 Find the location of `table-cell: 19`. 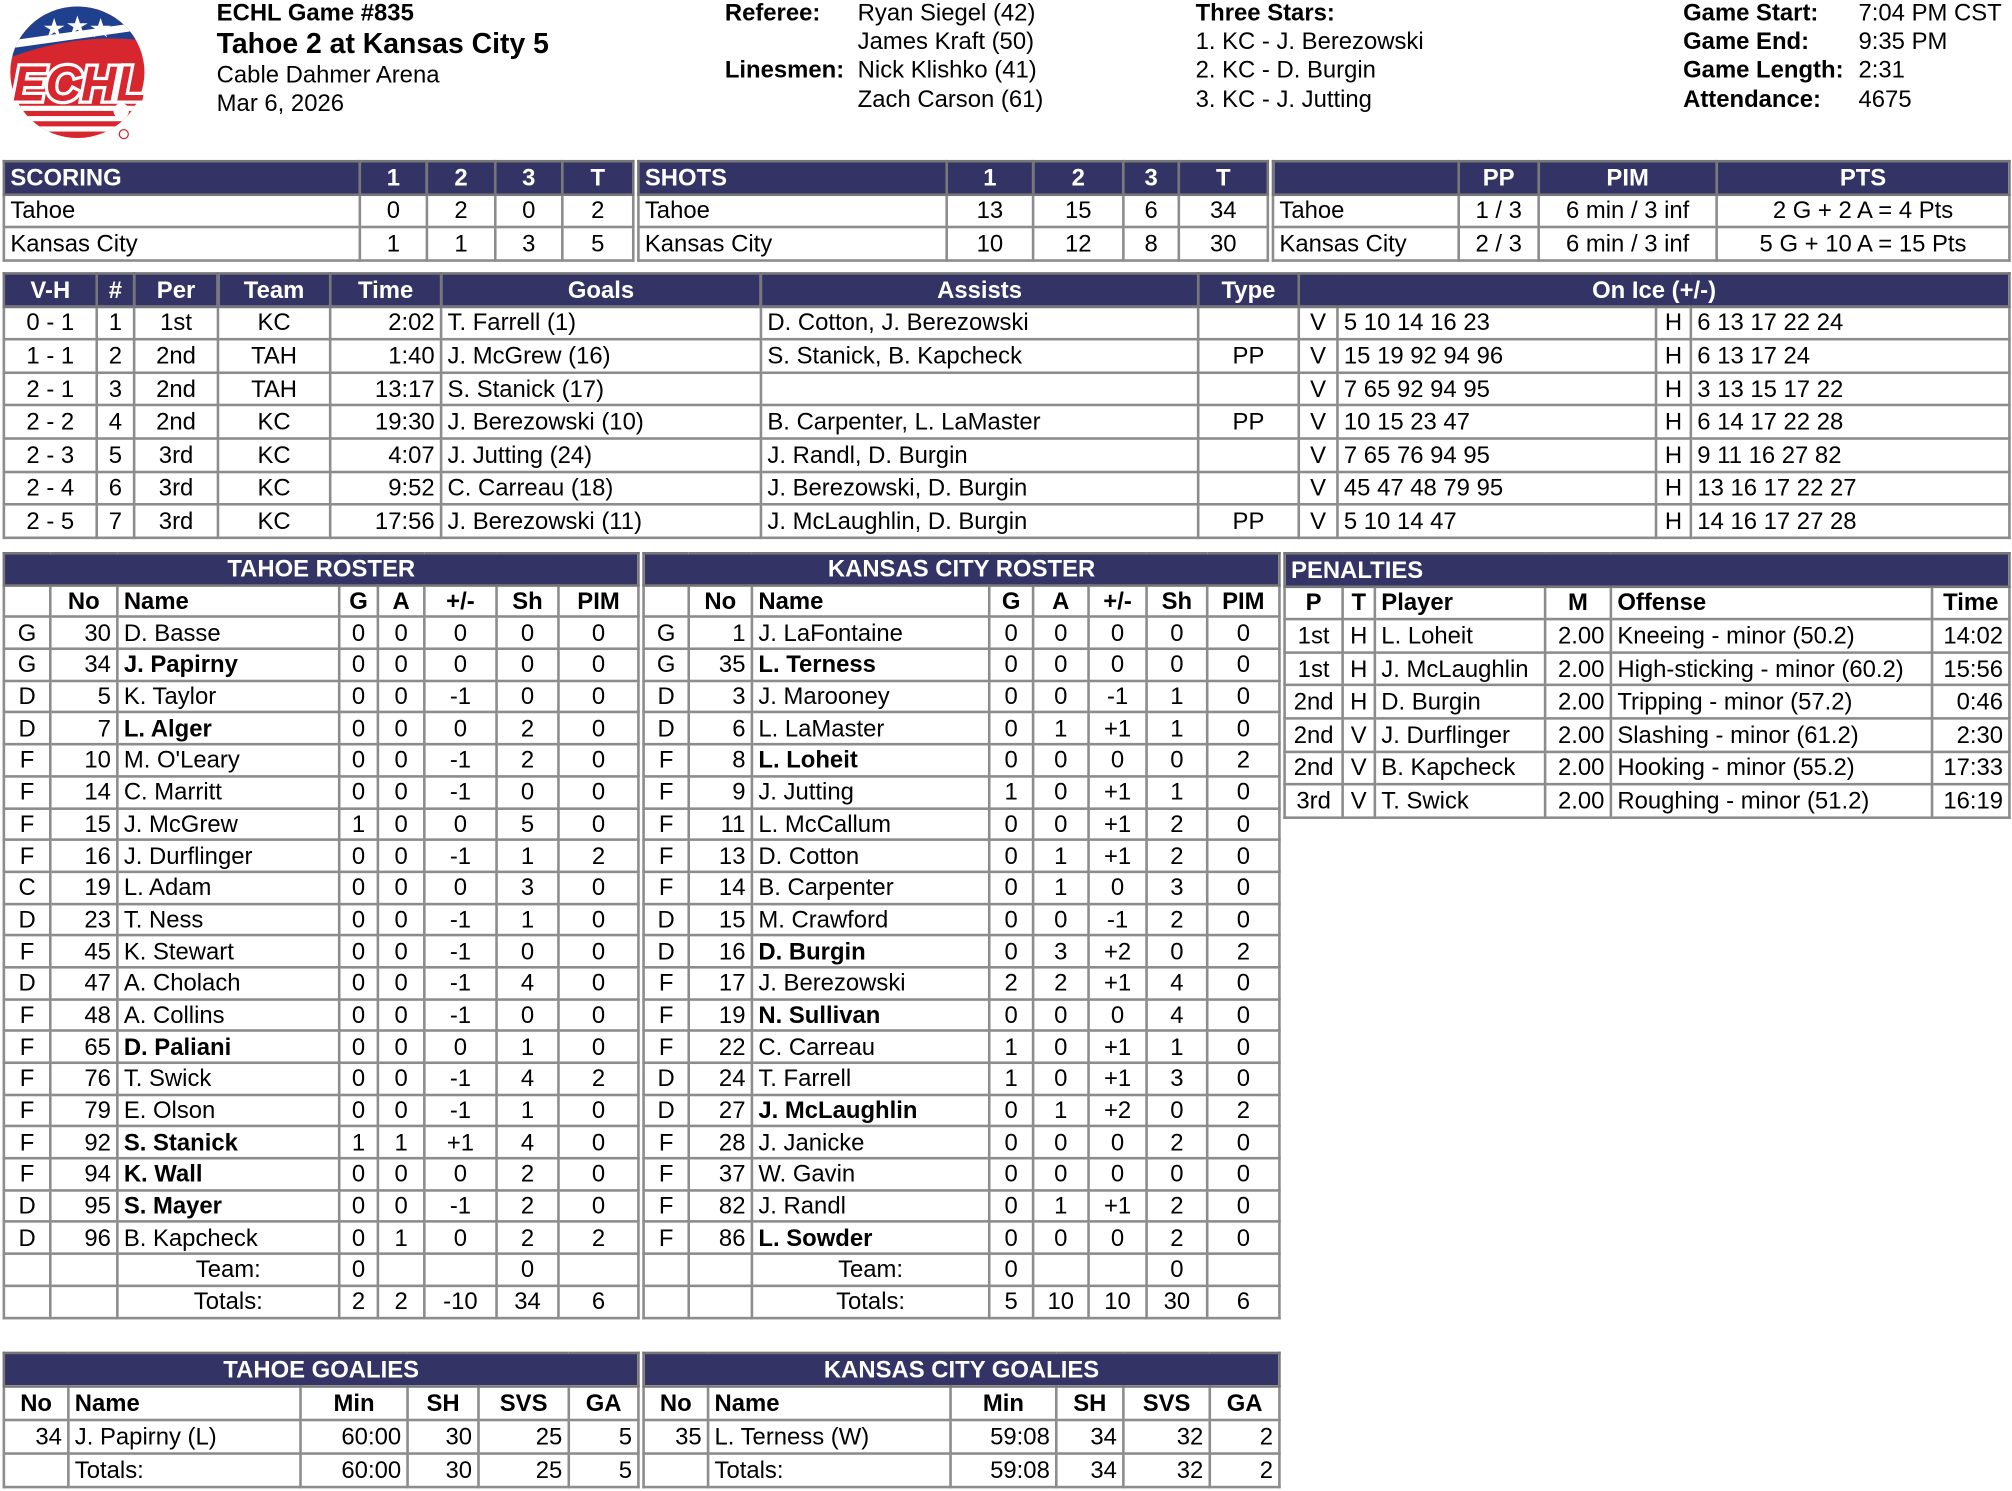

table-cell: 19 is located at coordinates (720, 1015).